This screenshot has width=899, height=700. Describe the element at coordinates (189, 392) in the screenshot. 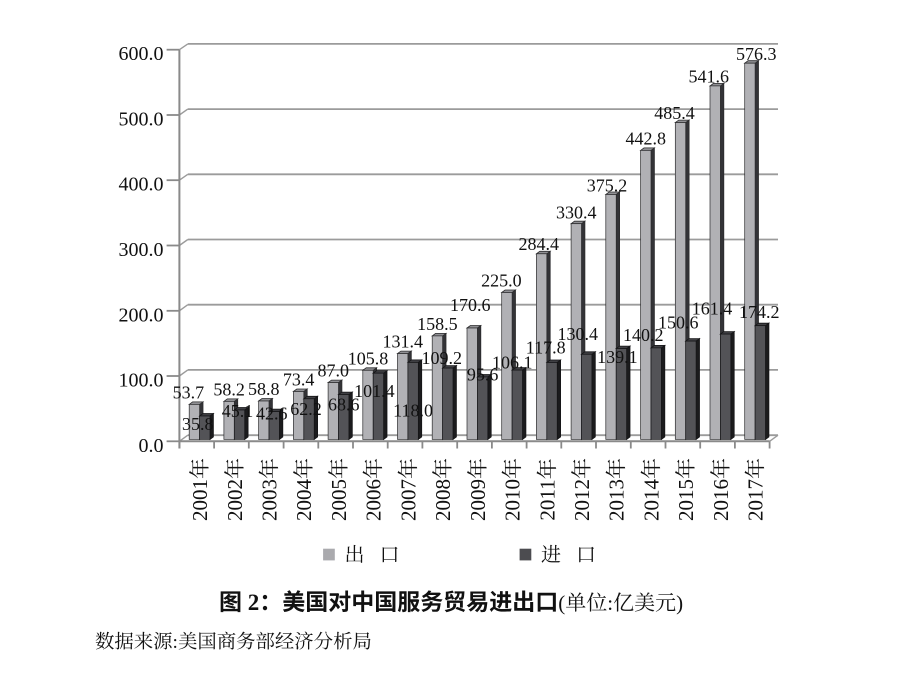

I see `svg-text: 53.7` at that location.